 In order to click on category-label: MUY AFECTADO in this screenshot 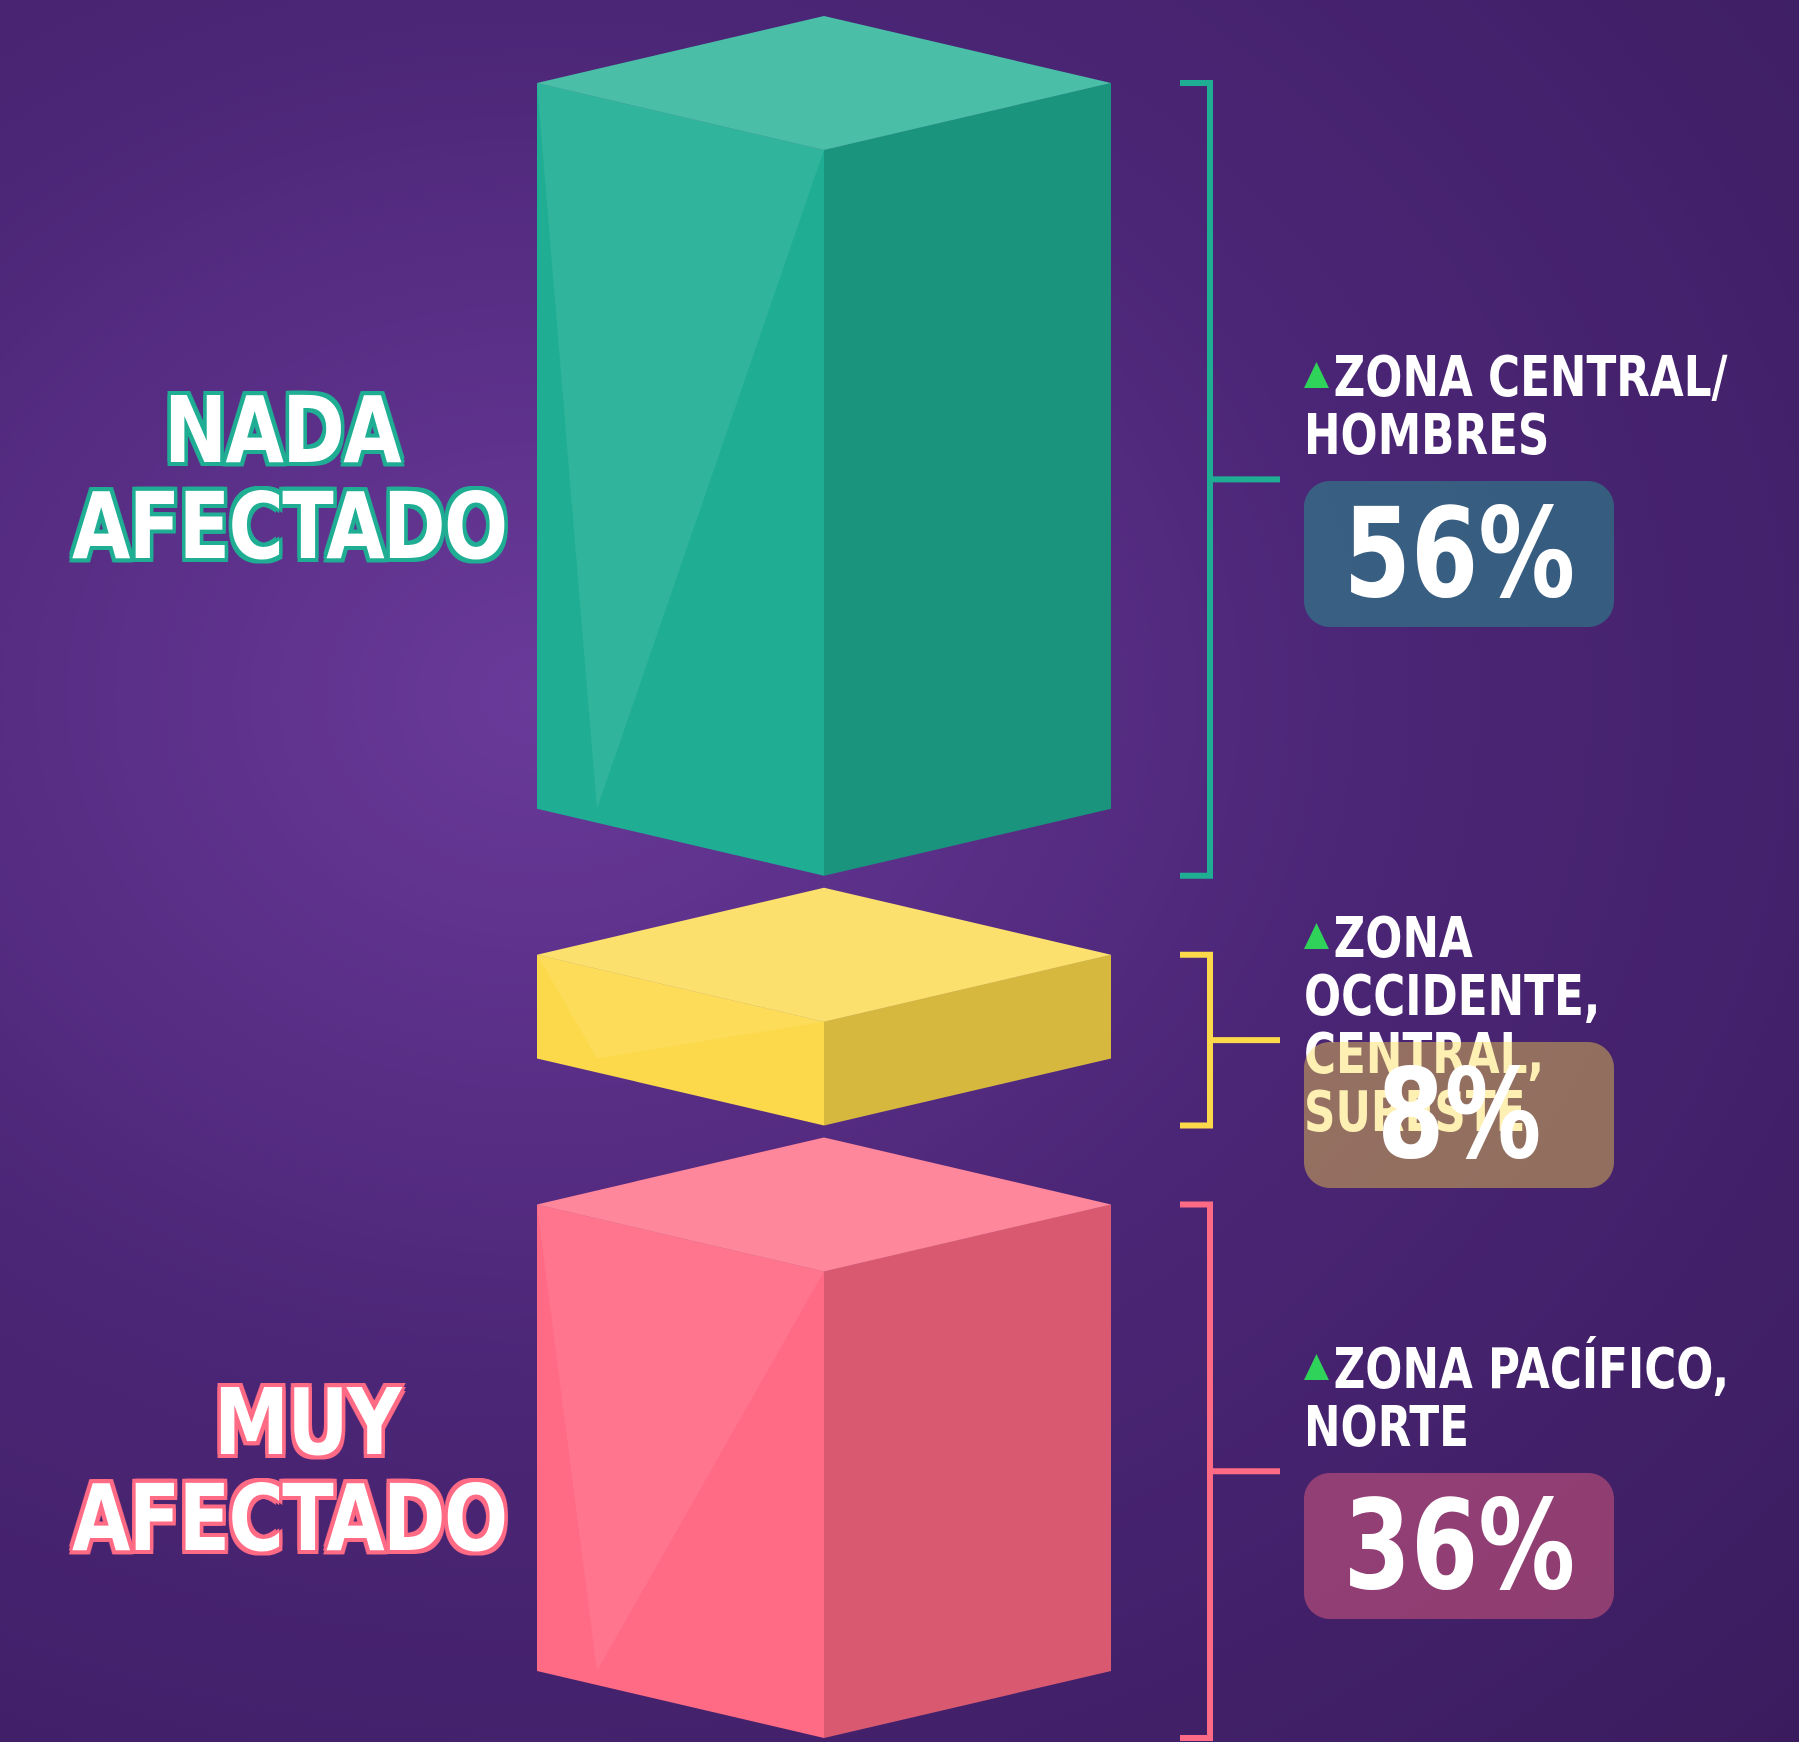, I will do `click(290, 1471)`.